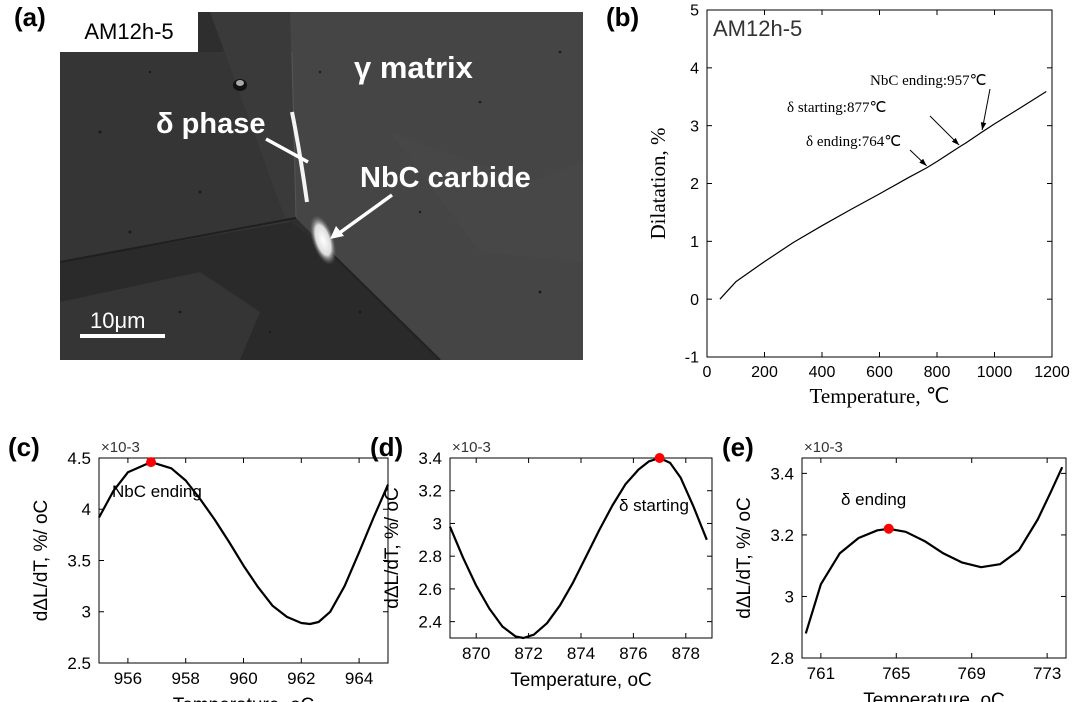 The width and height of the screenshot is (1072, 702). I want to click on y-axis-label: dΔL/dT, %/ oC, so click(744, 557).